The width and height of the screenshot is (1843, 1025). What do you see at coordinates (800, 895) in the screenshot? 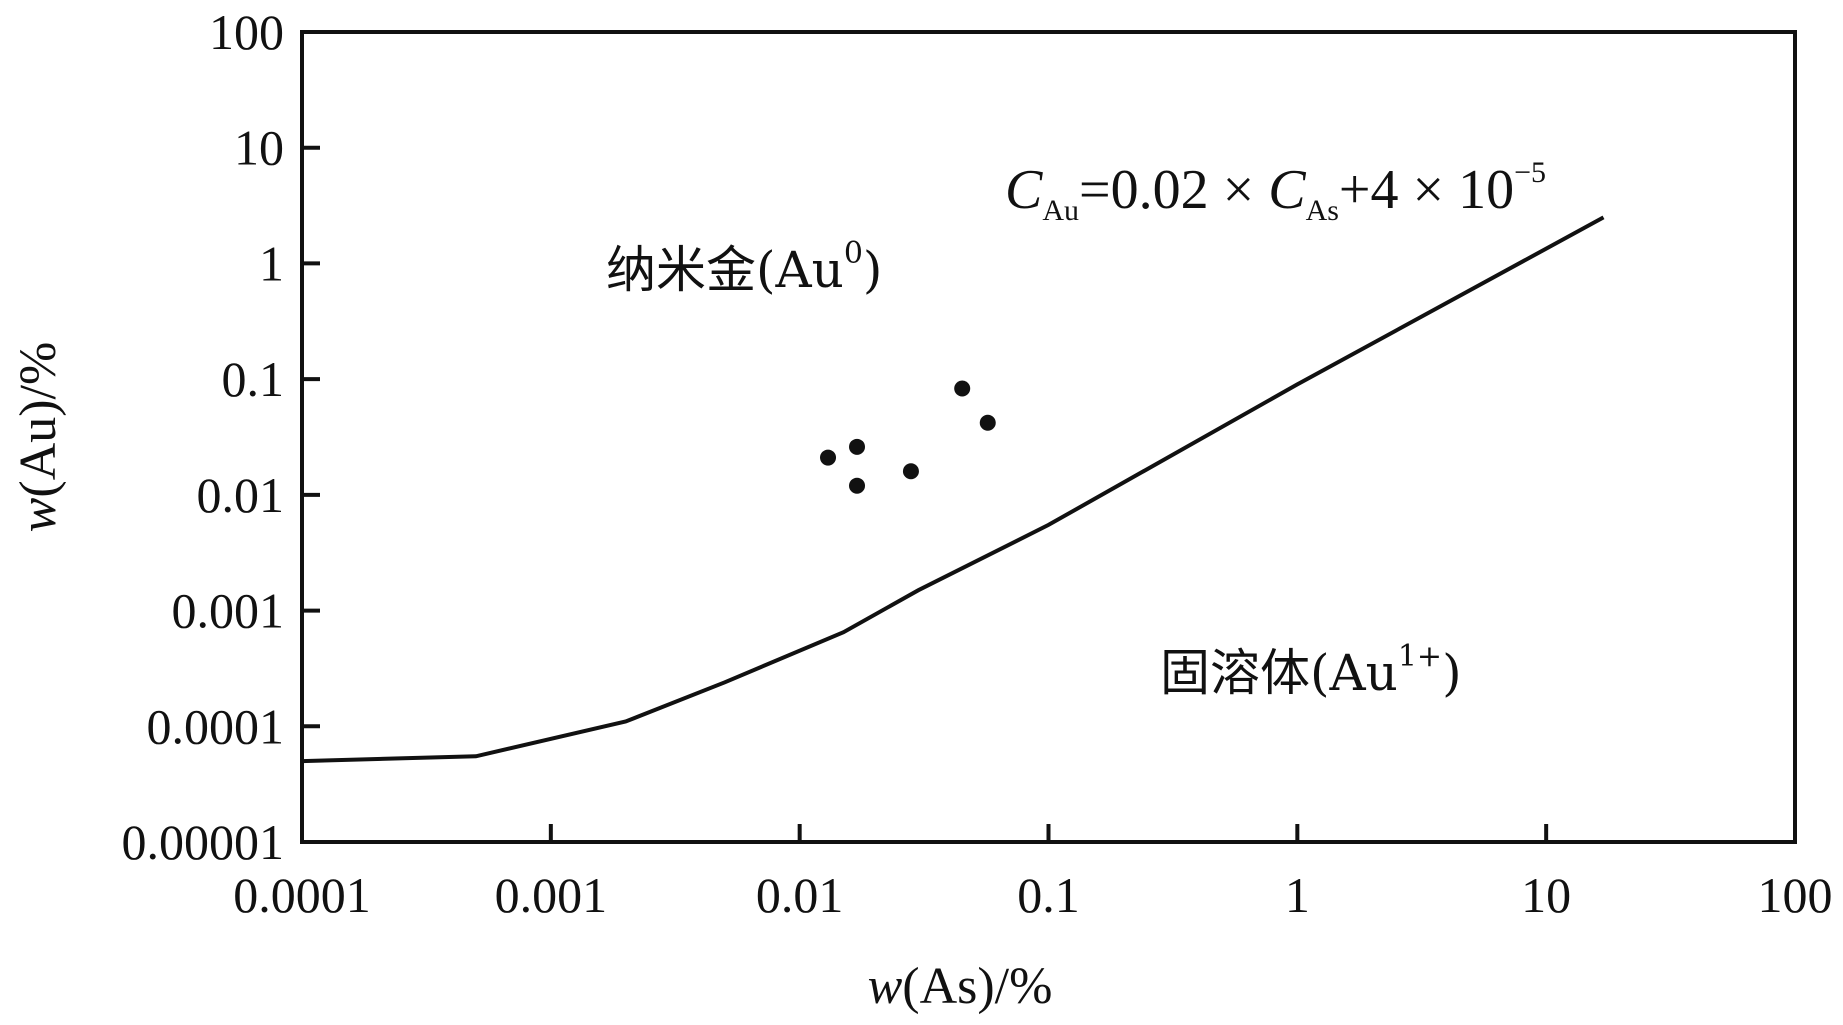
I see `x-tick-label: 0.01` at bounding box center [800, 895].